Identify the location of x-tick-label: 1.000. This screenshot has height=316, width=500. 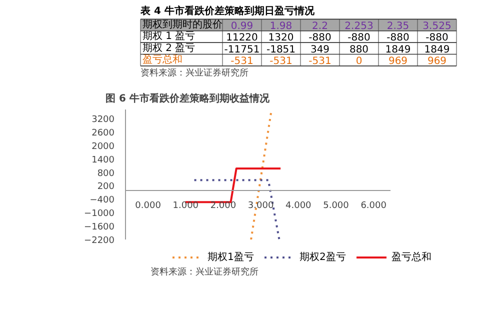
(185, 206).